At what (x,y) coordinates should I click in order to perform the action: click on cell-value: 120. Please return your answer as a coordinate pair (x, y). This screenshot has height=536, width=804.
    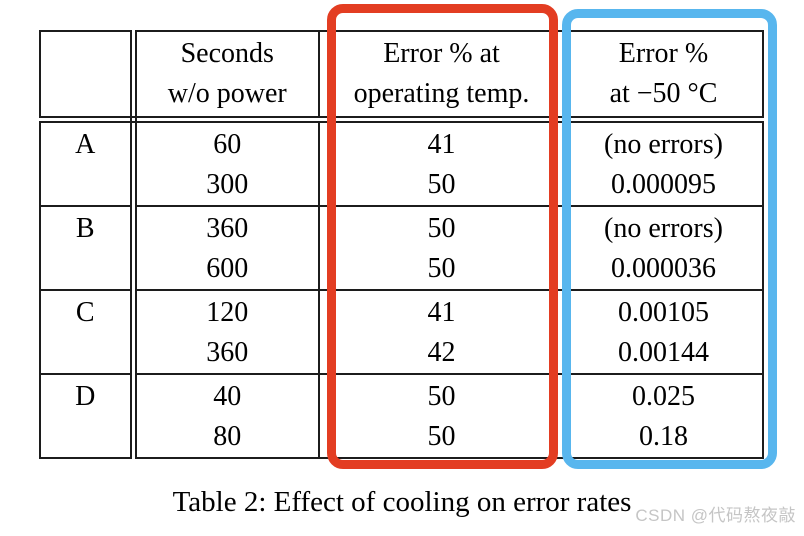
    Looking at the image, I should click on (227, 312).